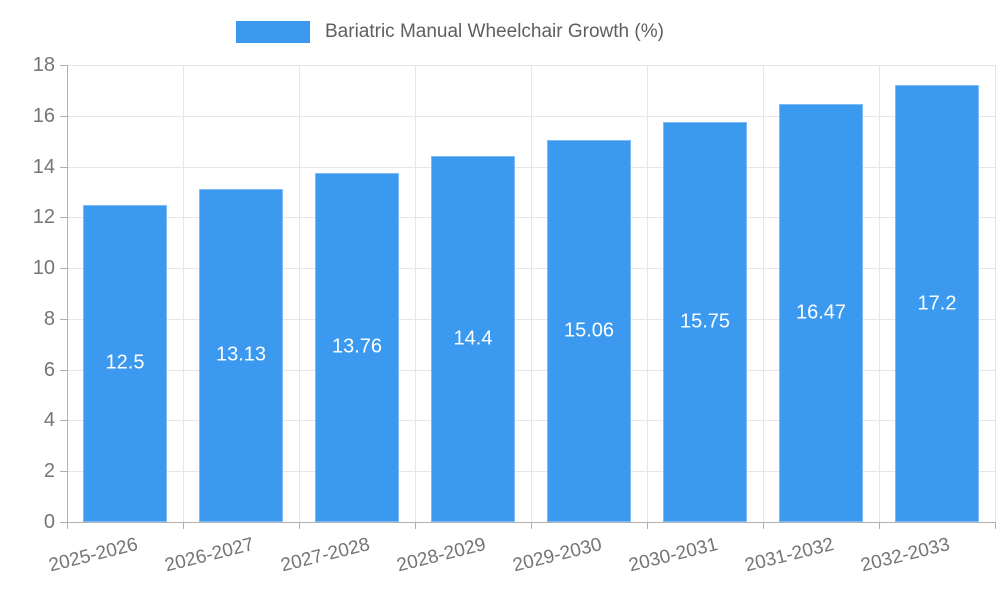  What do you see at coordinates (273, 32) in the screenshot?
I see `legend-swatch` at bounding box center [273, 32].